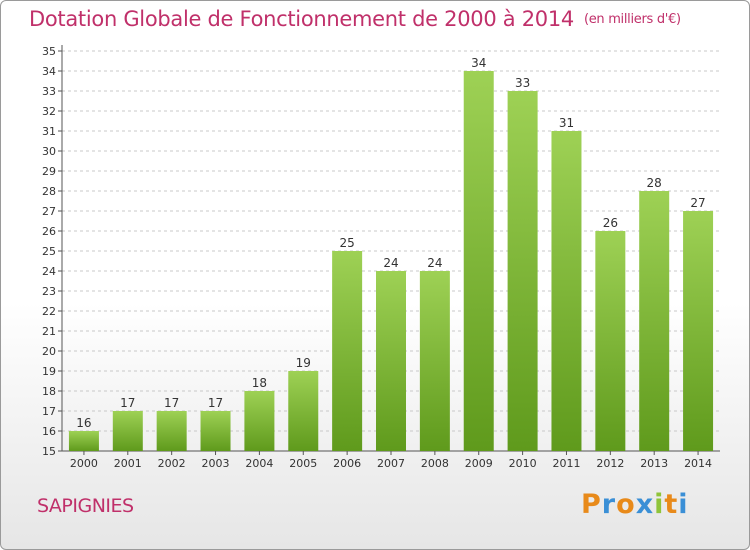  I want to click on data-label: 18, so click(259, 383).